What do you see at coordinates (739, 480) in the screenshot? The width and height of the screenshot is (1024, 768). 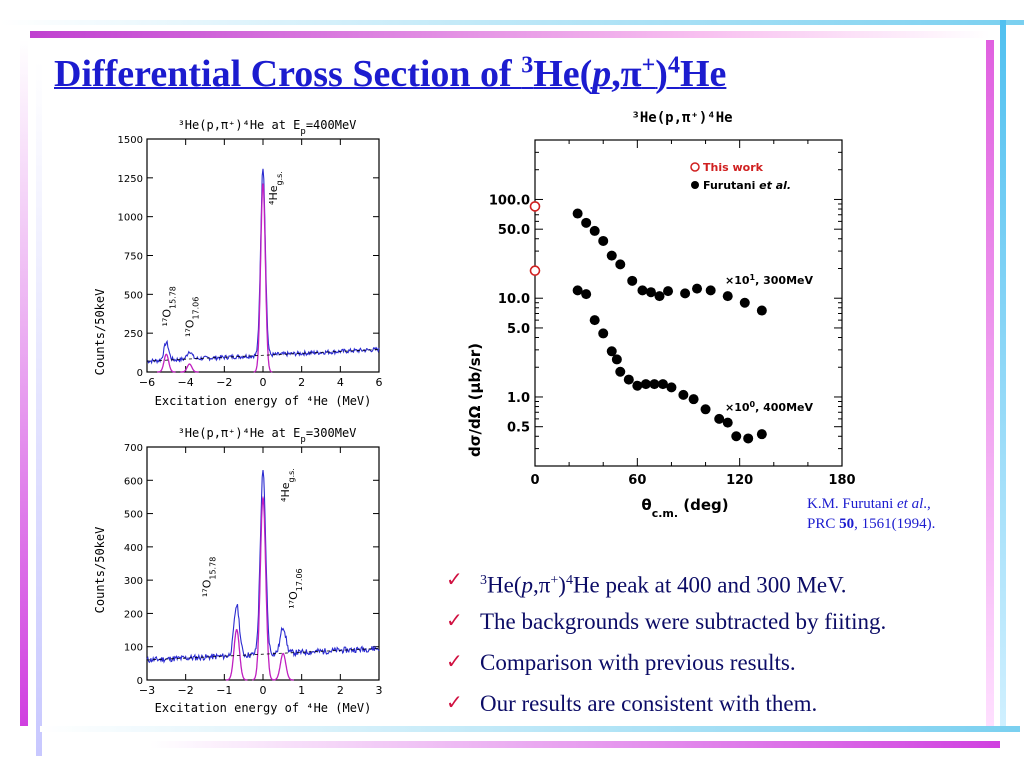 I see `x-tick-label: 120` at bounding box center [739, 480].